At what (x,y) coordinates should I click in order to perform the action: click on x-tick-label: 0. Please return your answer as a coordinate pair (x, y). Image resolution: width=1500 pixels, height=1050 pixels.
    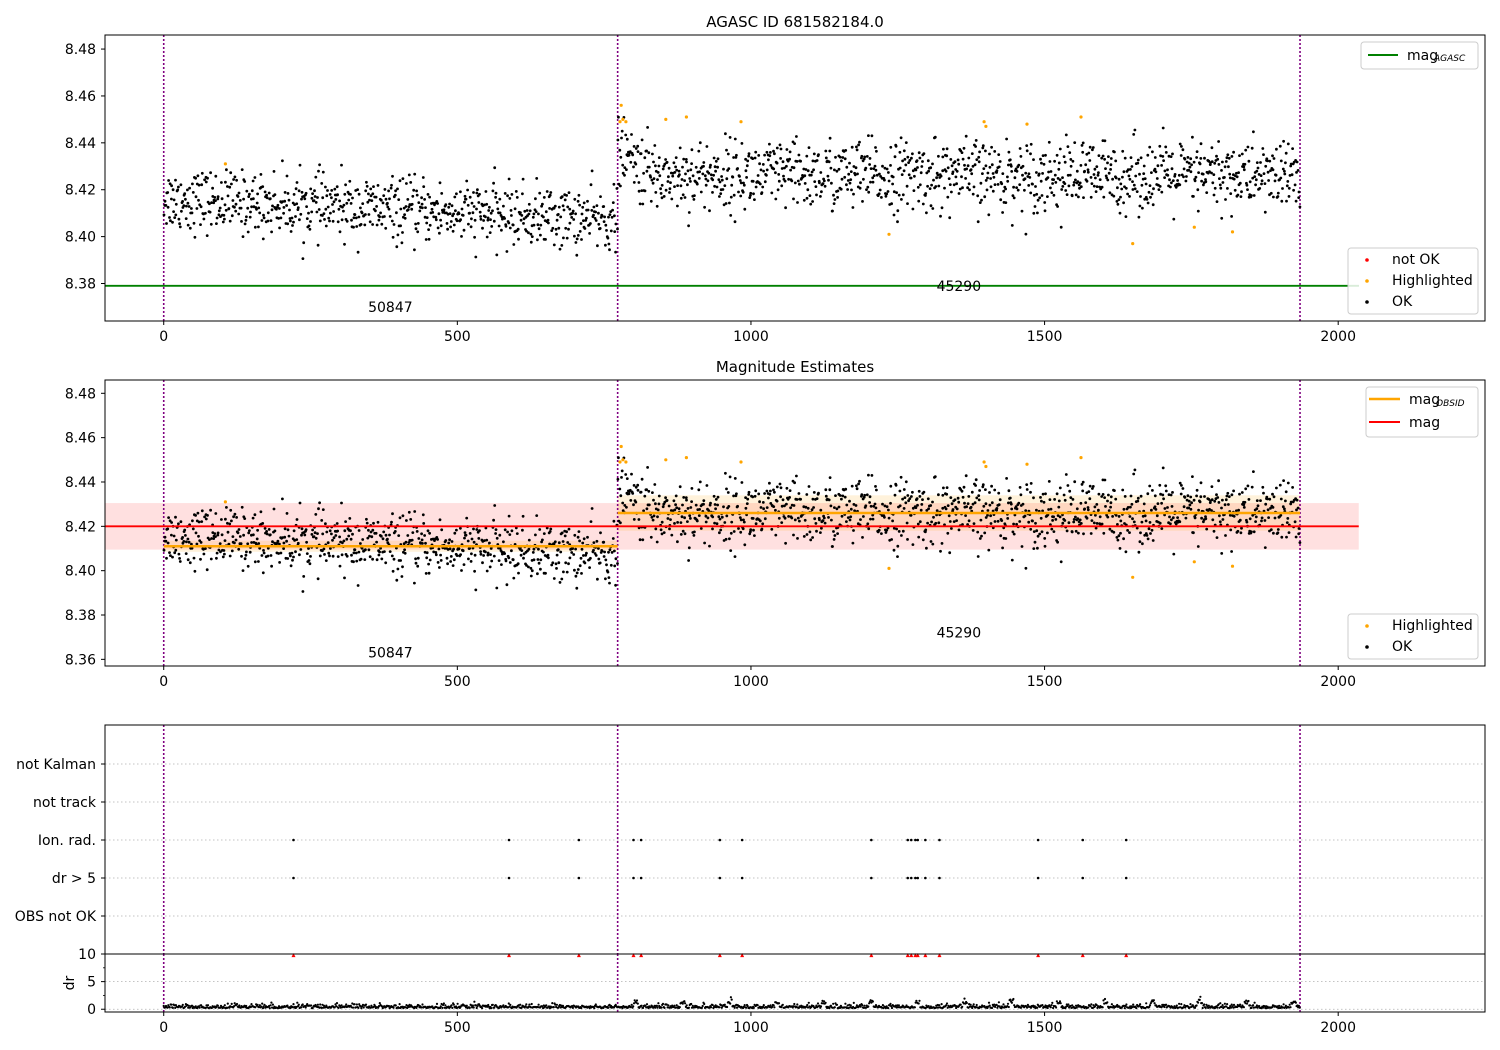
    Looking at the image, I should click on (163, 682).